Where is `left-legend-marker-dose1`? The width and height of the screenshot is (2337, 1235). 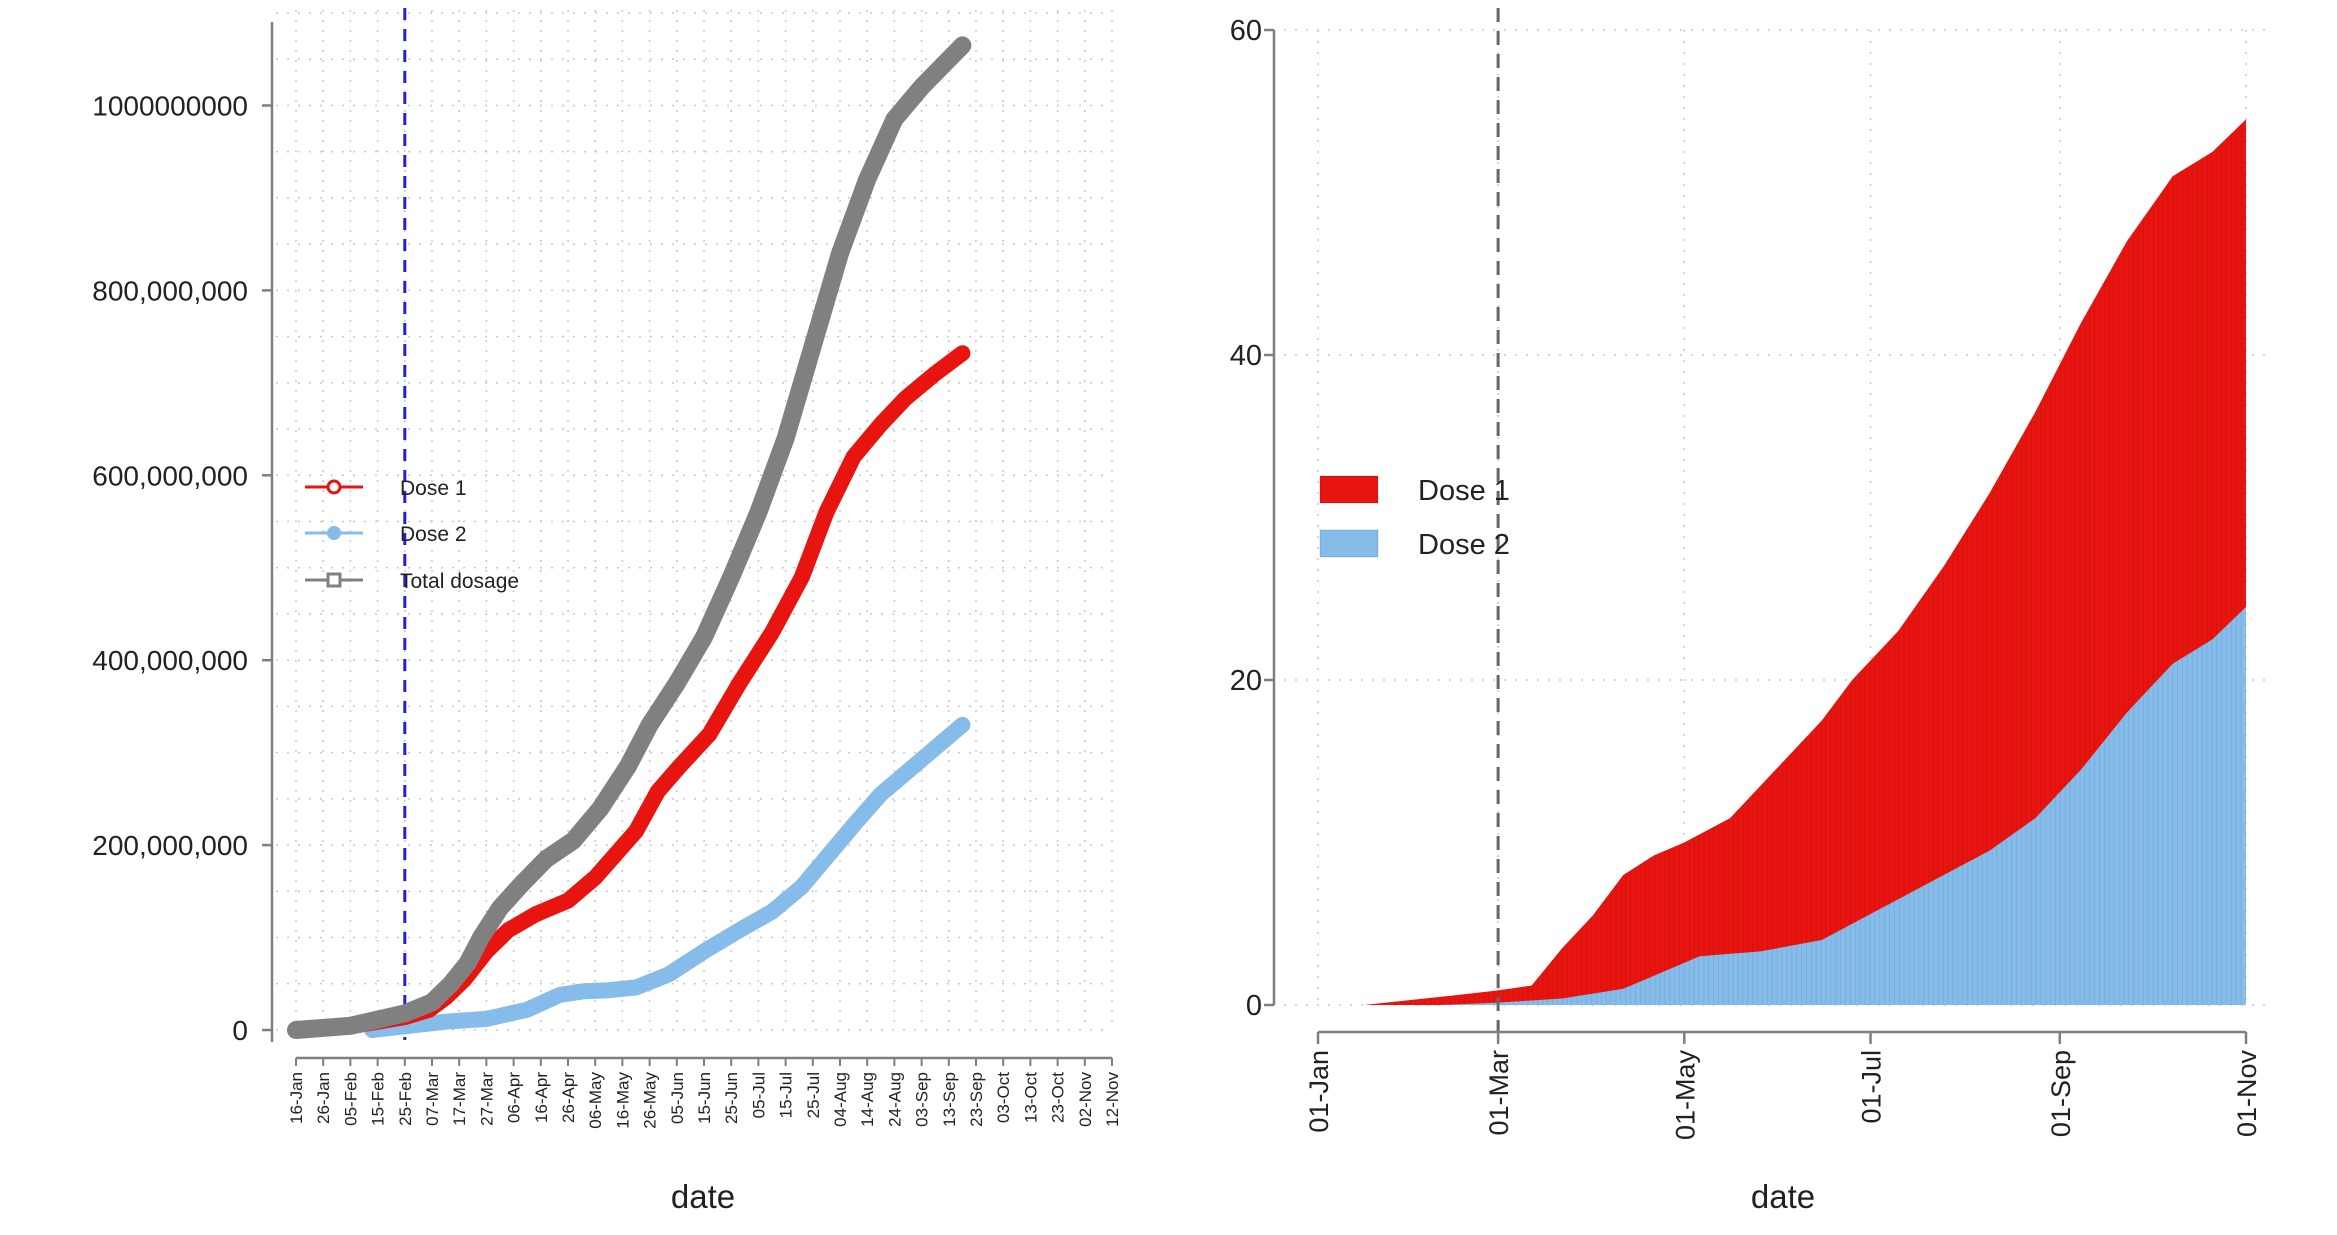
left-legend-marker-dose1 is located at coordinates (334, 487).